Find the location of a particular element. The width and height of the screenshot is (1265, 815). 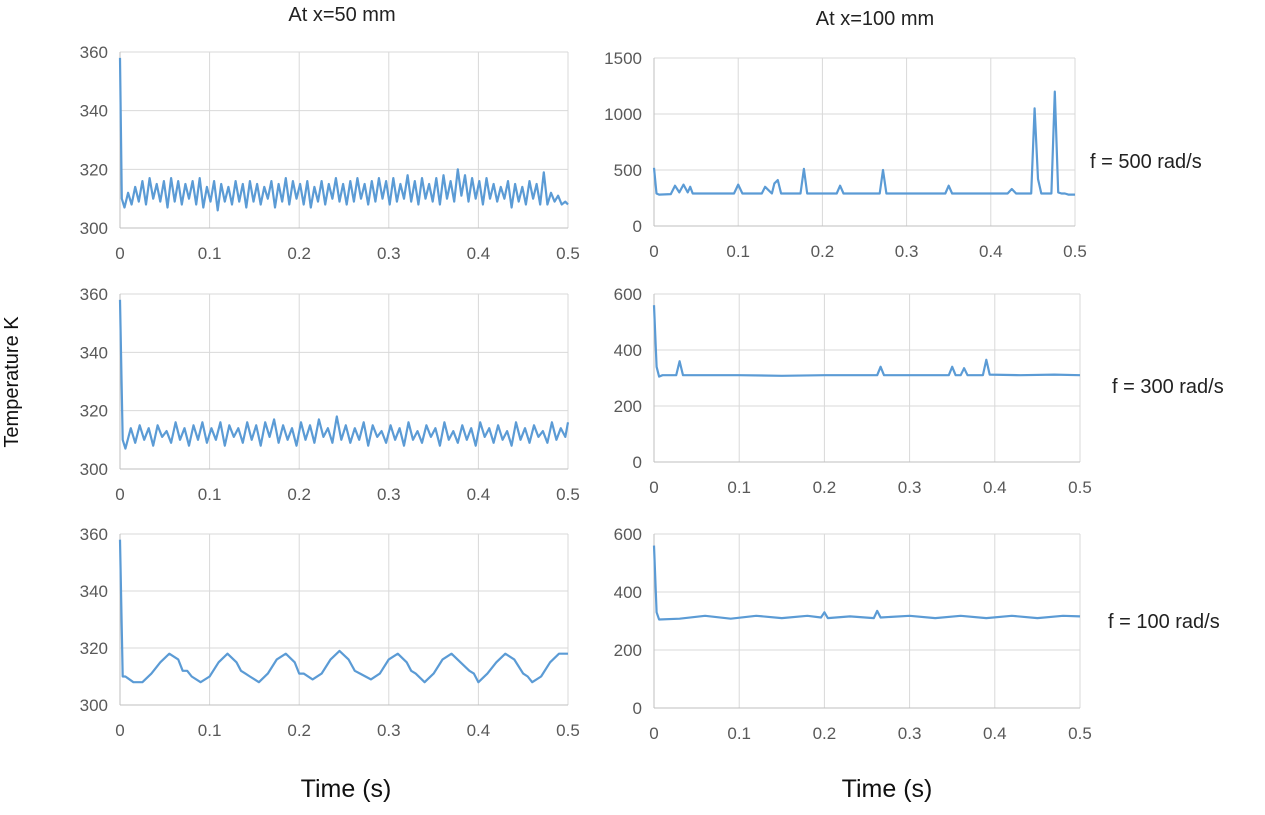

panel-p100-500: 0 0.1 0.2 0.3 0.4 0.5 0 500 1000 1500 is located at coordinates (845, 155).